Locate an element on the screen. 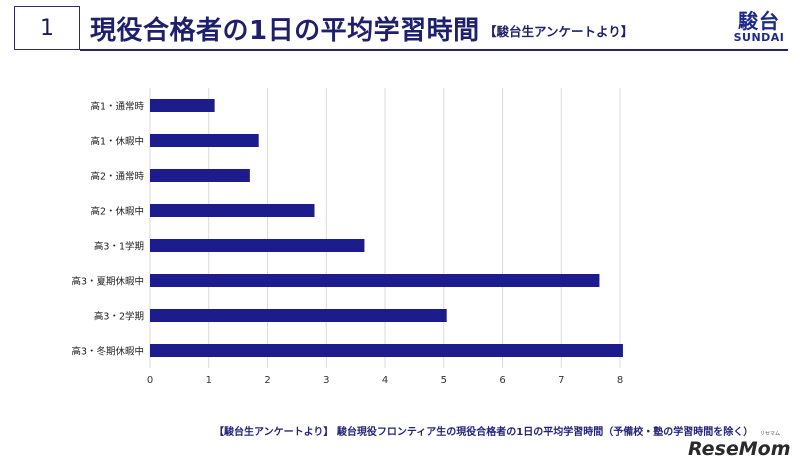 The width and height of the screenshot is (800, 476). x-tick-label: 5 is located at coordinates (444, 380).